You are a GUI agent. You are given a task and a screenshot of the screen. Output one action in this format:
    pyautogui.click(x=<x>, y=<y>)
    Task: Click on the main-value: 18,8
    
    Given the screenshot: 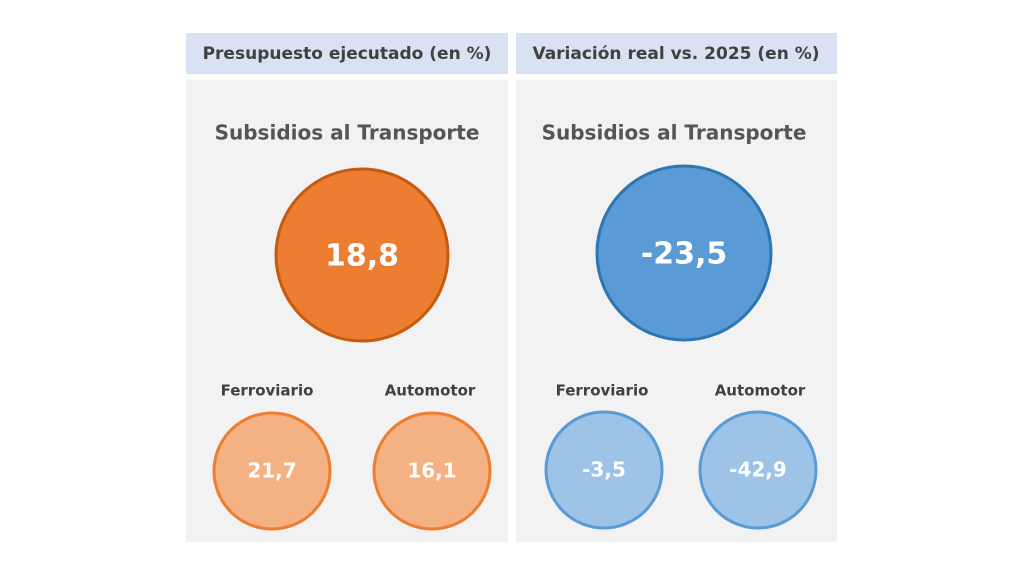 What is the action you would take?
    pyautogui.click(x=362, y=256)
    